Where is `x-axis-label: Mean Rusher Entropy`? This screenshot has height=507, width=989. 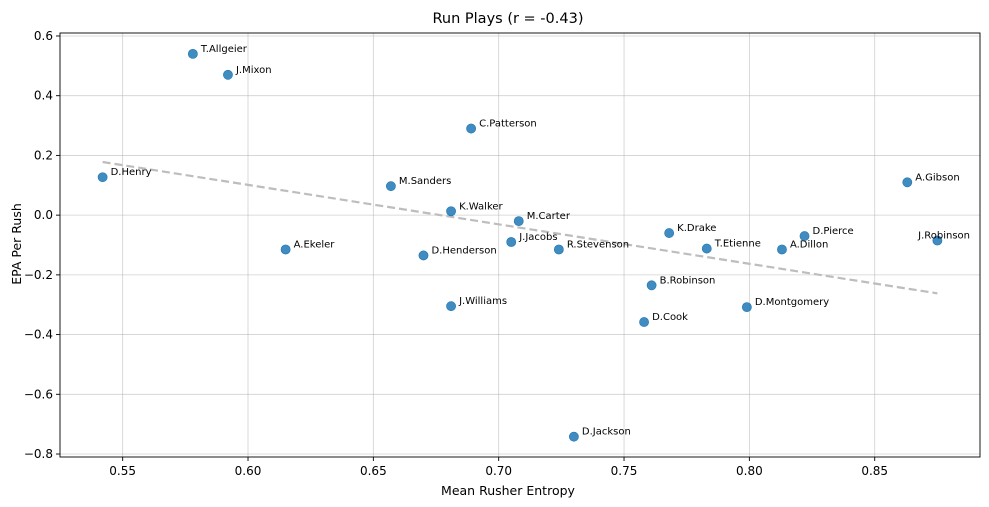 x-axis-label: Mean Rusher Entropy is located at coordinates (508, 490).